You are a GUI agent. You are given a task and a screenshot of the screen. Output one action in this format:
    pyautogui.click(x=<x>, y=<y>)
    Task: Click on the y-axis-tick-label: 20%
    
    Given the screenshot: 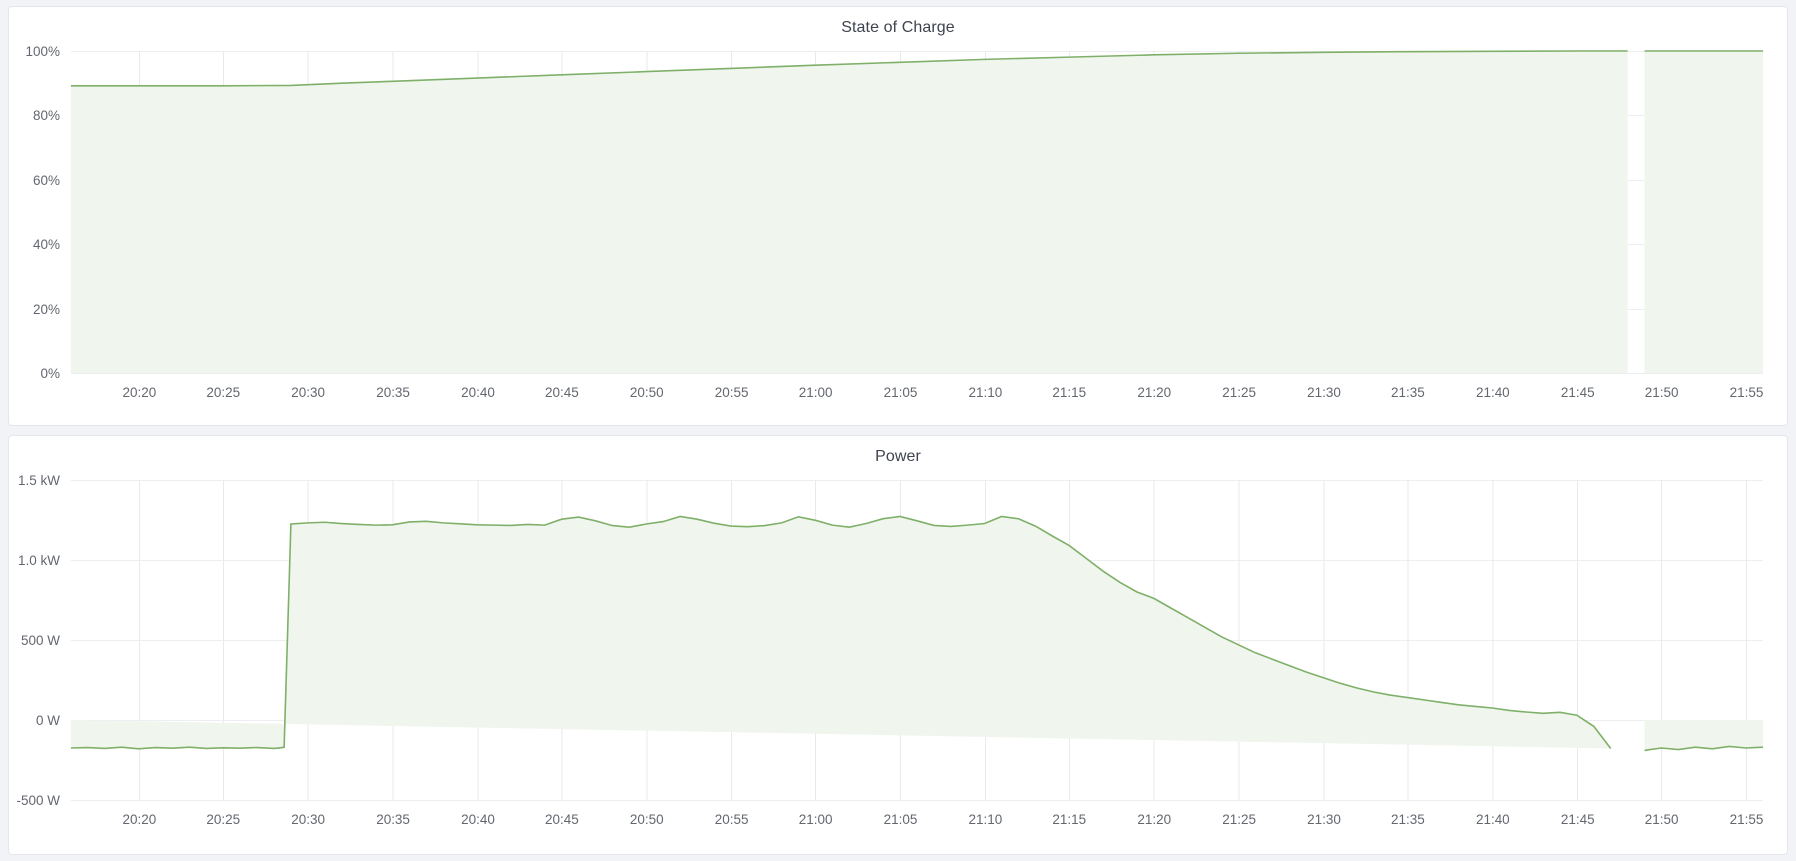 What is the action you would take?
    pyautogui.click(x=46, y=309)
    